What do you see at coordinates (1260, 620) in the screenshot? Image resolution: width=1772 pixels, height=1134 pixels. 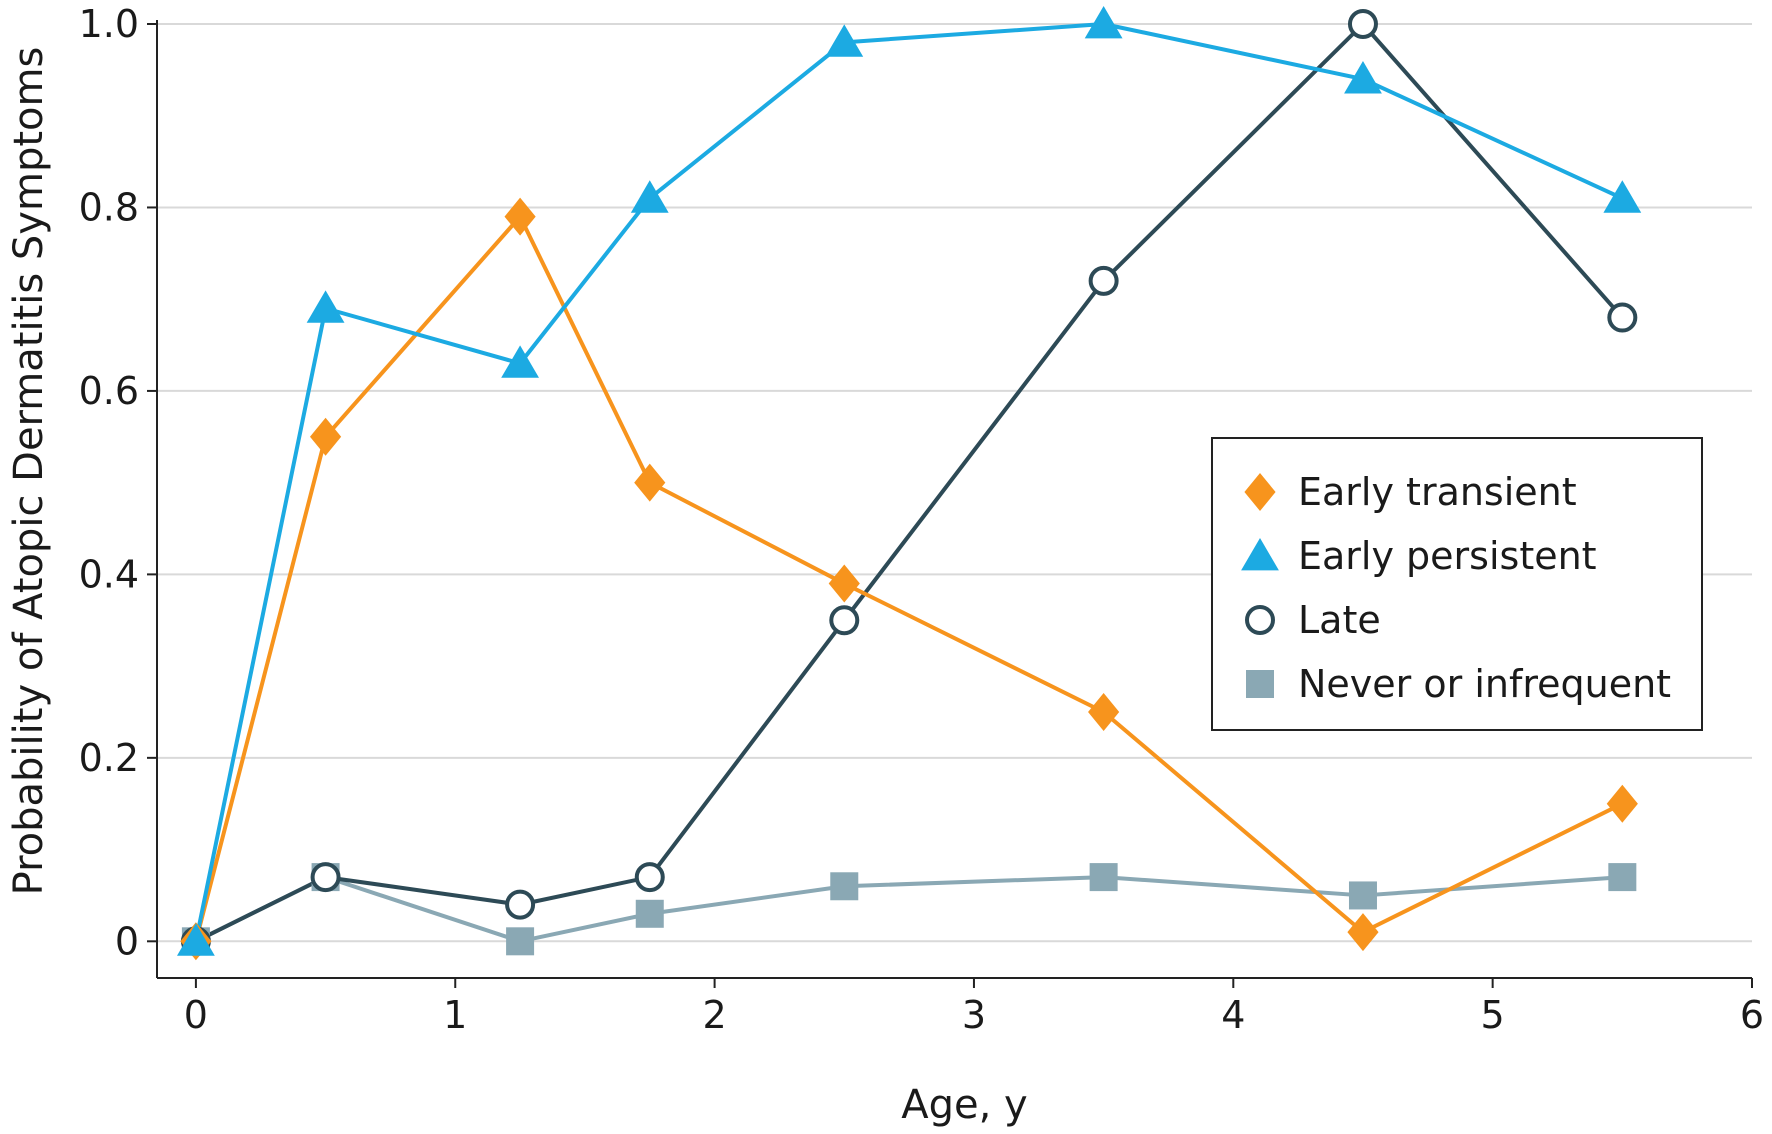 I see `legend-marker-late` at bounding box center [1260, 620].